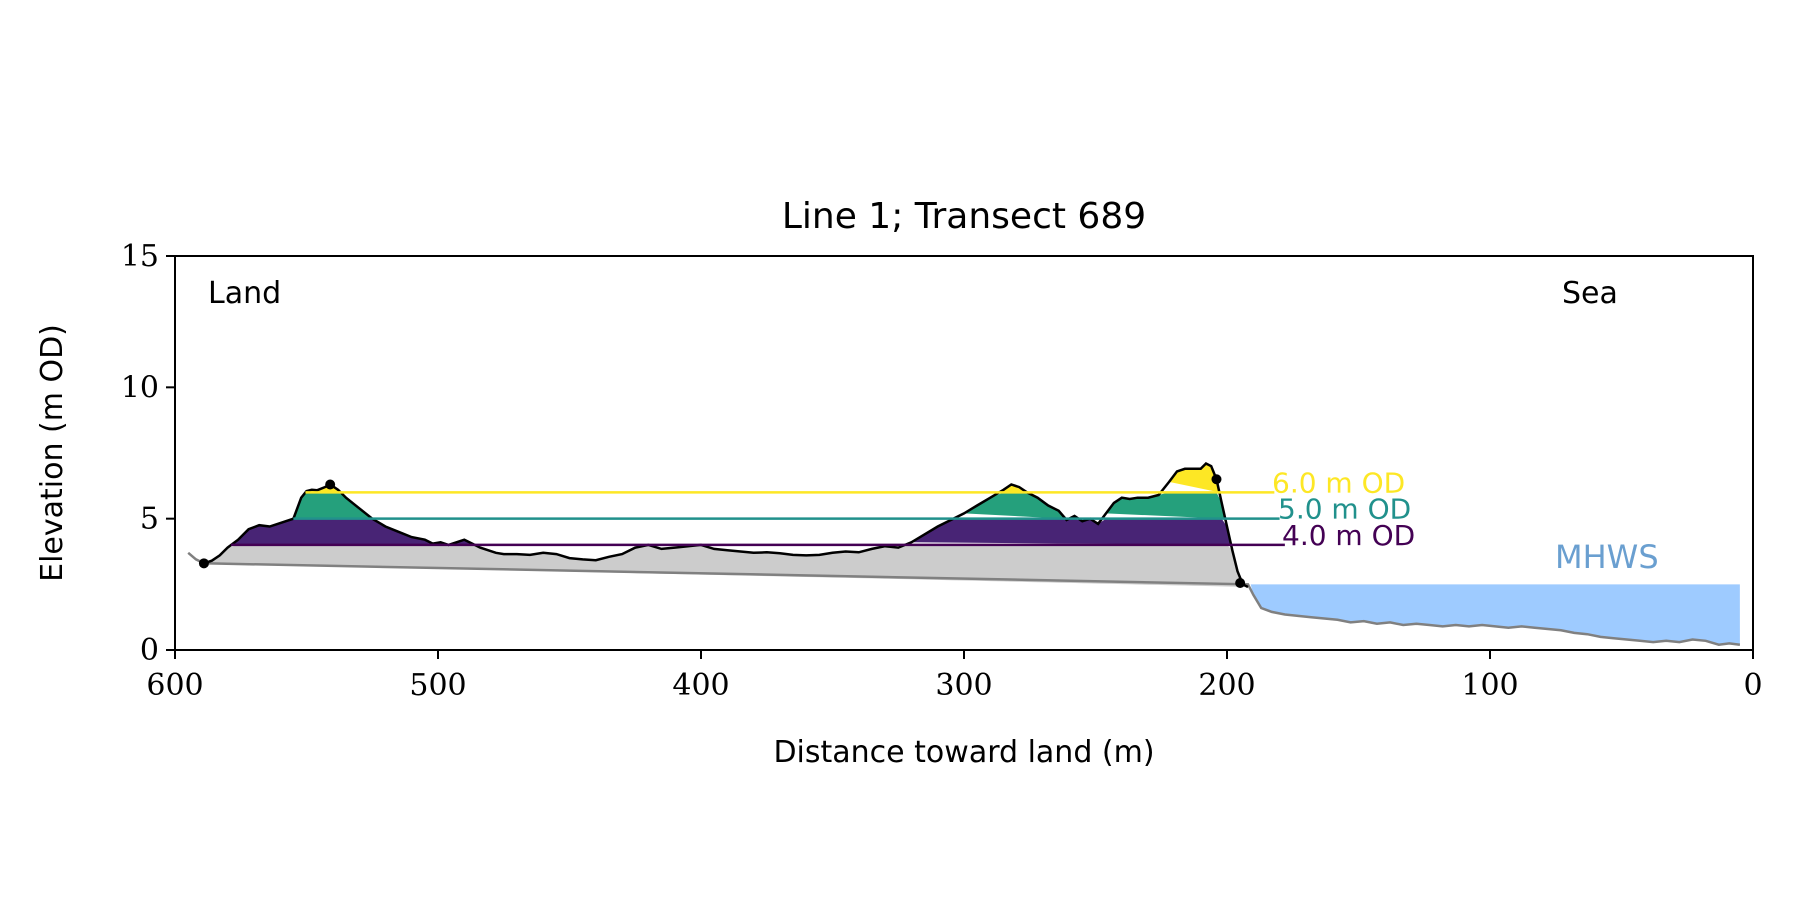  Describe the element at coordinates (437, 685) in the screenshot. I see `x-tick-label: 500` at that location.